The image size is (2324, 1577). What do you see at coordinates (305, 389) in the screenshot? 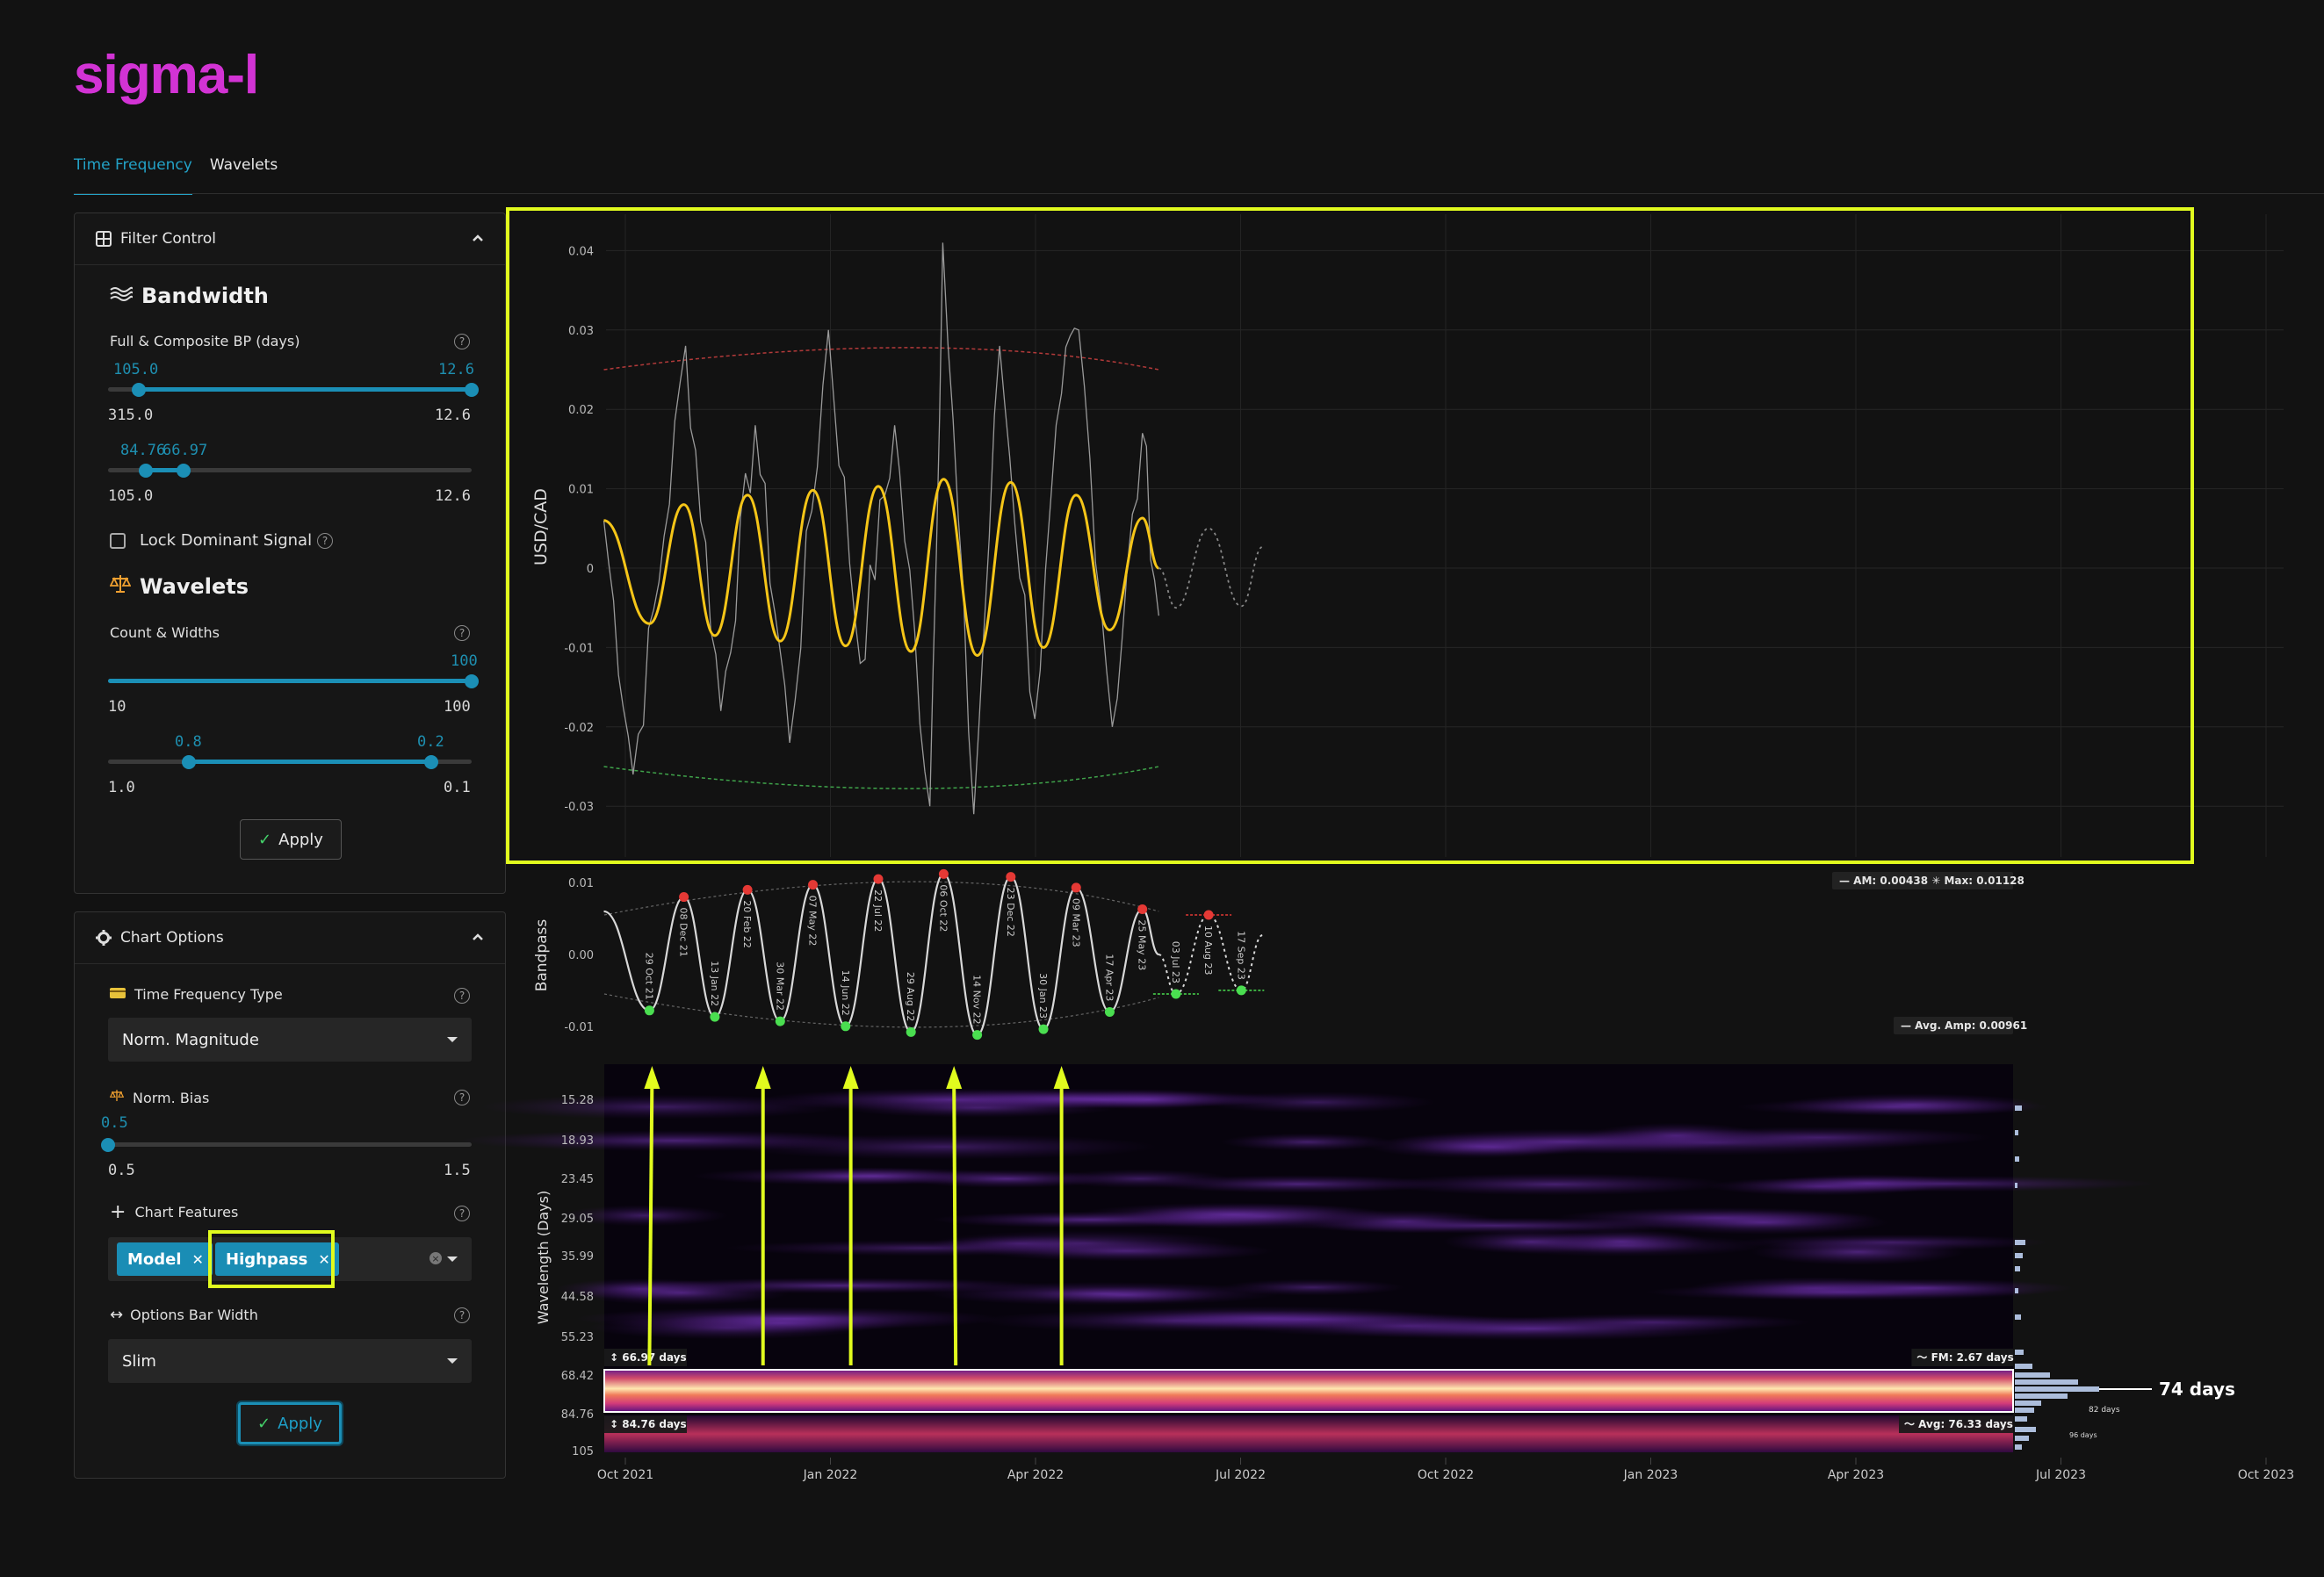
I see `bp-slider1-range` at bounding box center [305, 389].